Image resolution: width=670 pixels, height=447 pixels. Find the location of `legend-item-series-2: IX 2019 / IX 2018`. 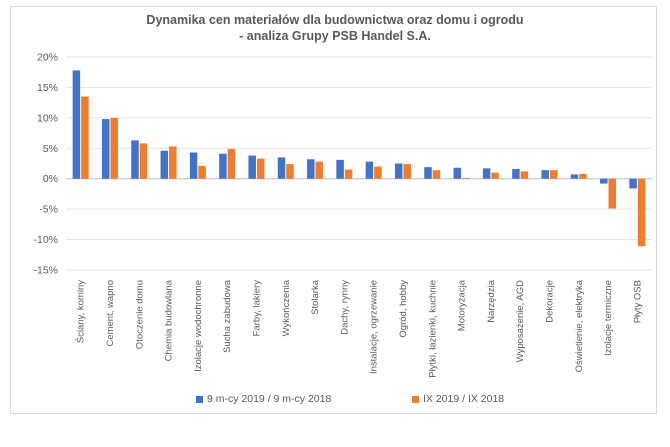

legend-item-series-2: IX 2019 / IX 2018 is located at coordinates (458, 399).